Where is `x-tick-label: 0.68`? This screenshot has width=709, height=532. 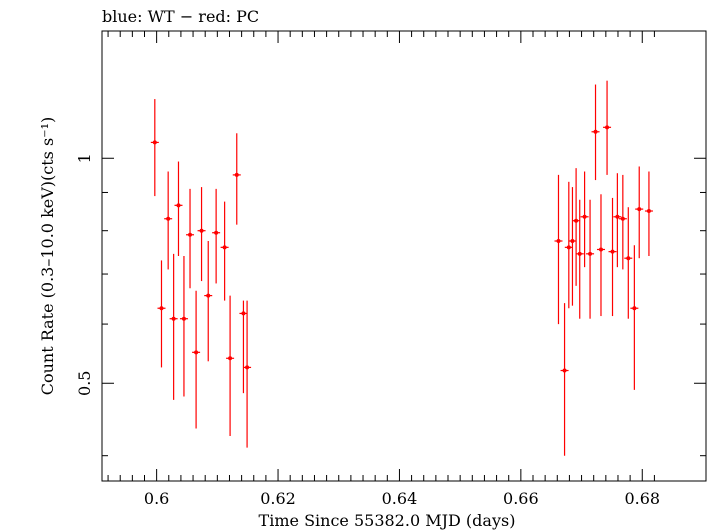
x-tick-label: 0.68 is located at coordinates (642, 498).